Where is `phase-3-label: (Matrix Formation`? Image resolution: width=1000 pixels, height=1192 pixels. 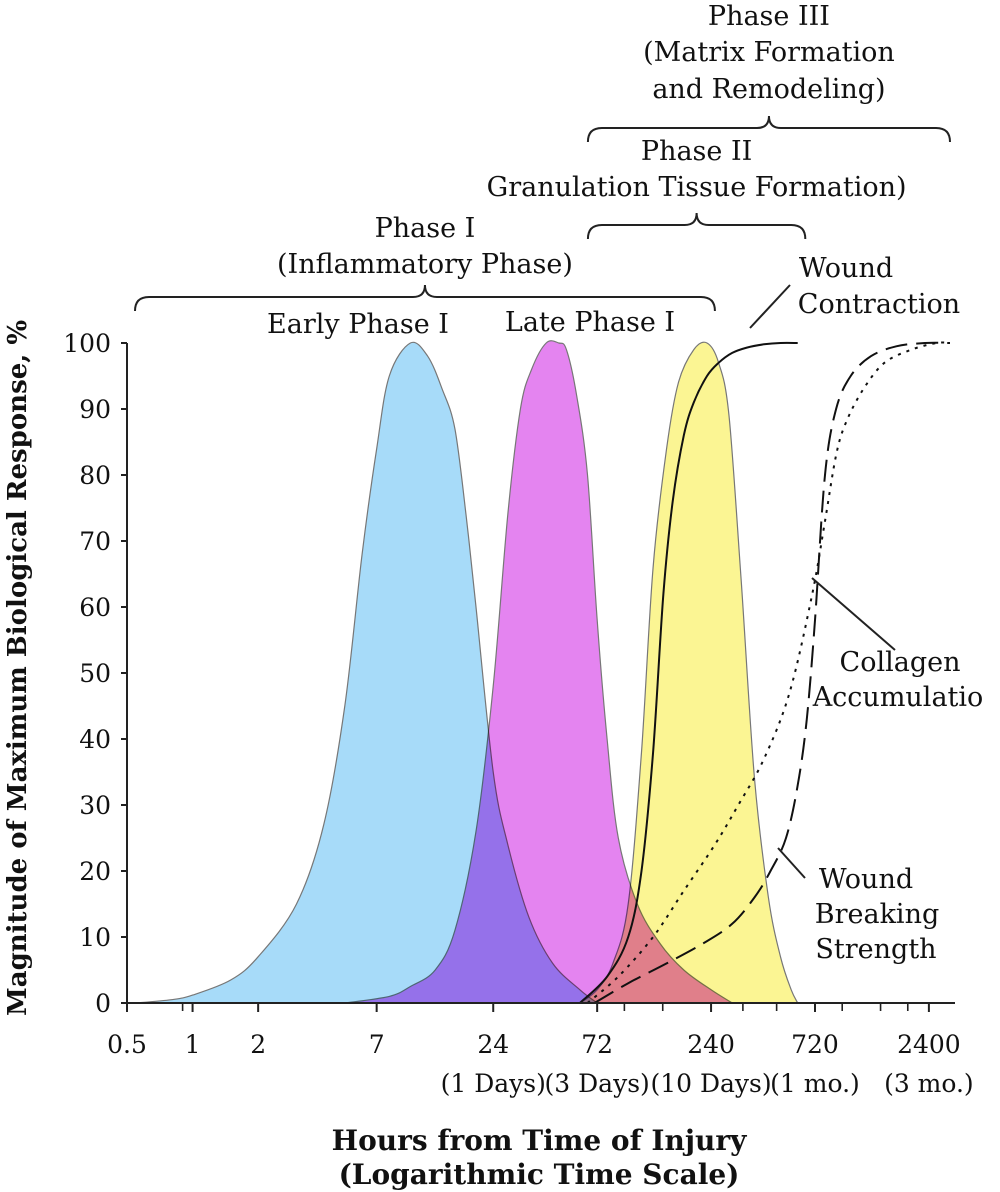 phase-3-label: (Matrix Formation is located at coordinates (769, 52).